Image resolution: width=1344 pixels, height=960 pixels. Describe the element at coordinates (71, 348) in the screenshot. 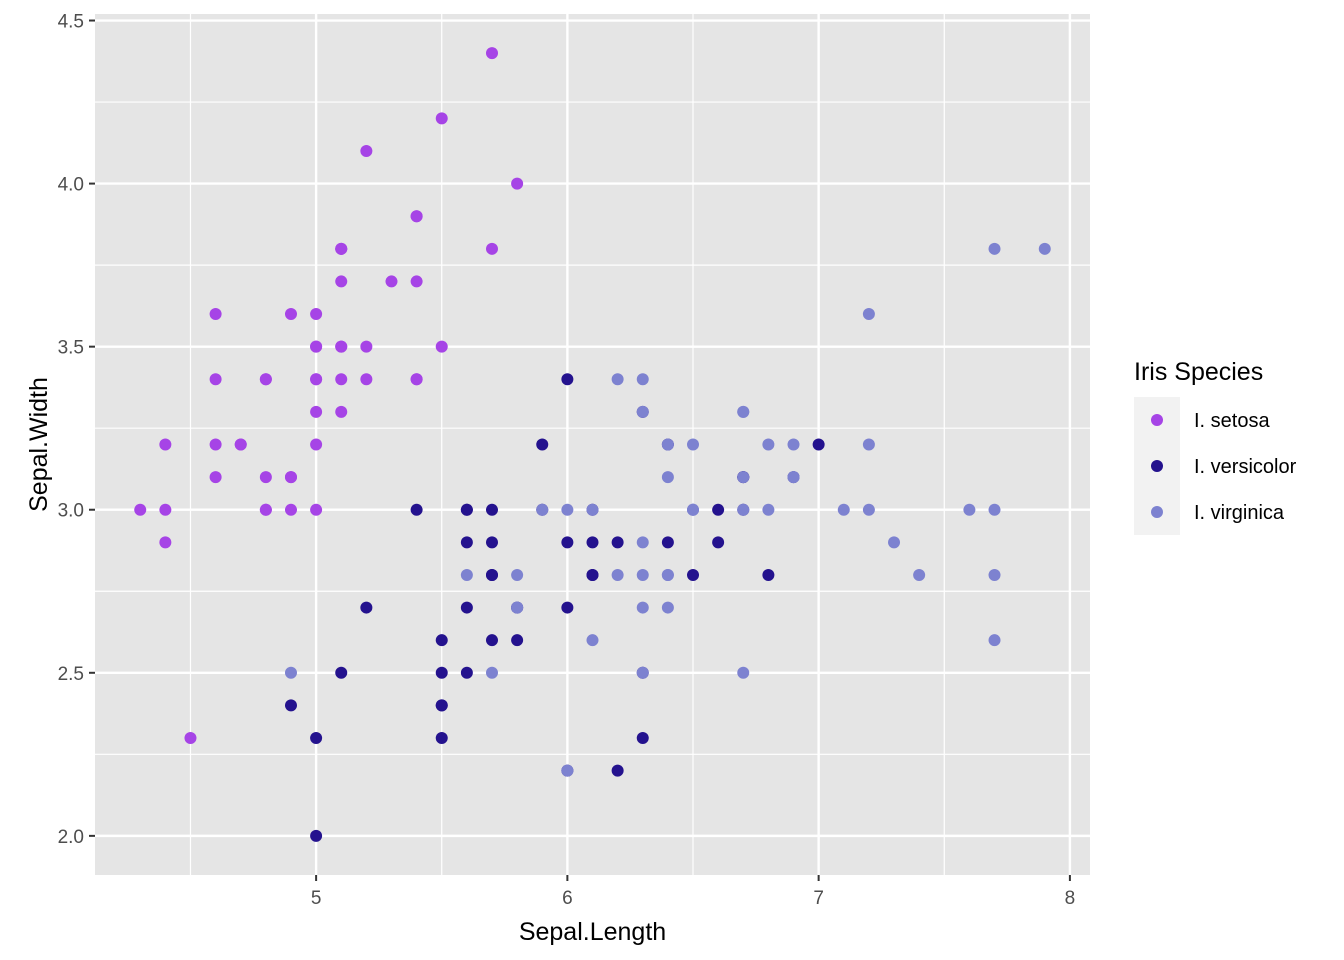

I see `y-tick-label: 3.5` at that location.